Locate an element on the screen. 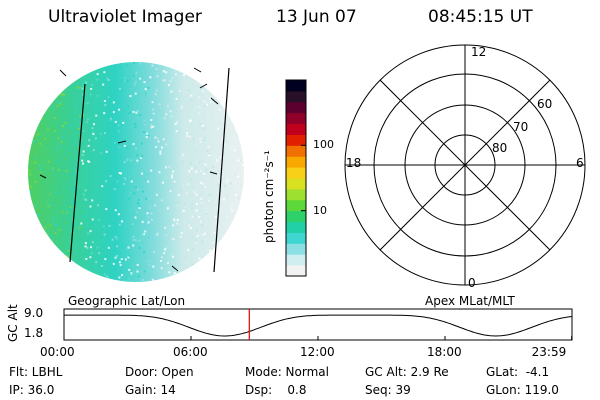  status-field: GLat: -4.1 is located at coordinates (518, 372).